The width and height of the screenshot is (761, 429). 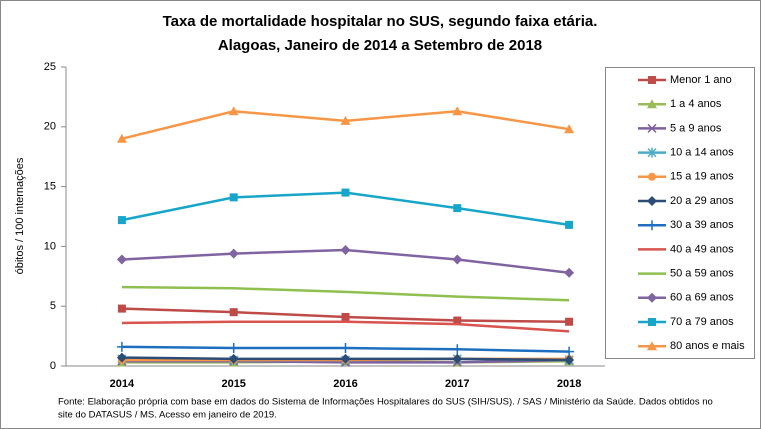 What do you see at coordinates (53, 306) in the screenshot?
I see `y-tick-label: 5` at bounding box center [53, 306].